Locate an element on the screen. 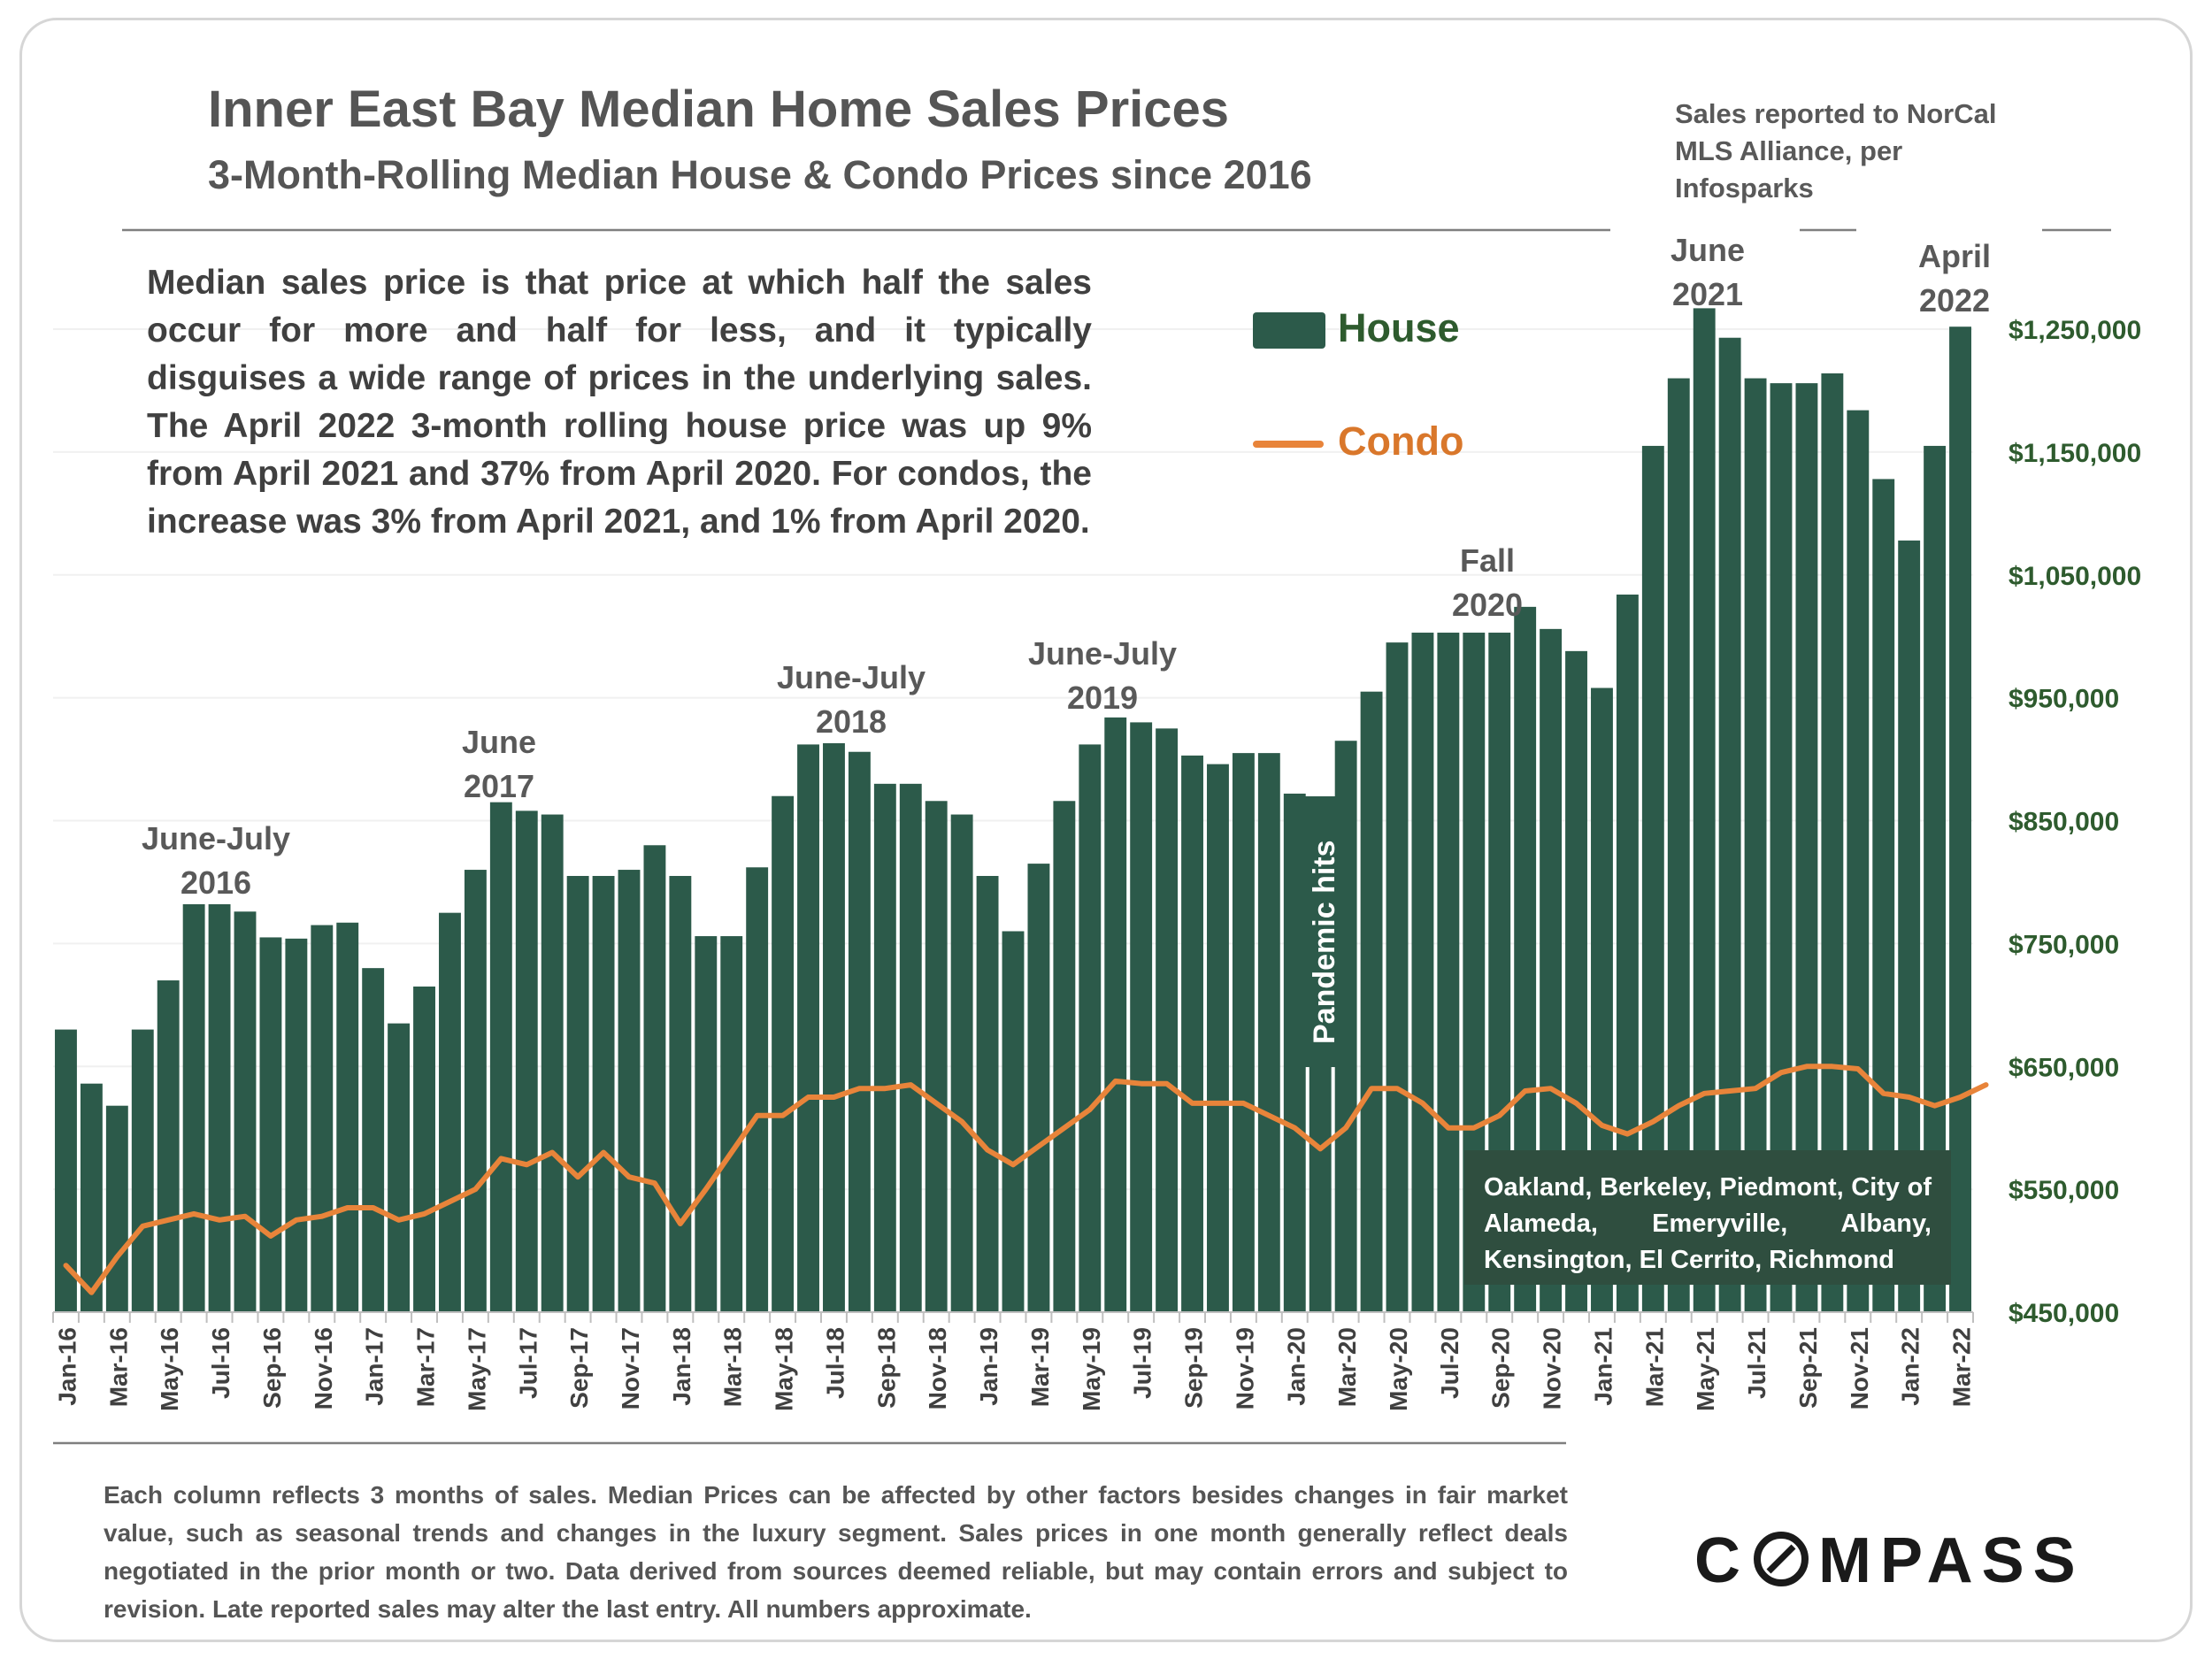 This screenshot has width=2212, height=1659. compass-logo-o is located at coordinates (1782, 1559).